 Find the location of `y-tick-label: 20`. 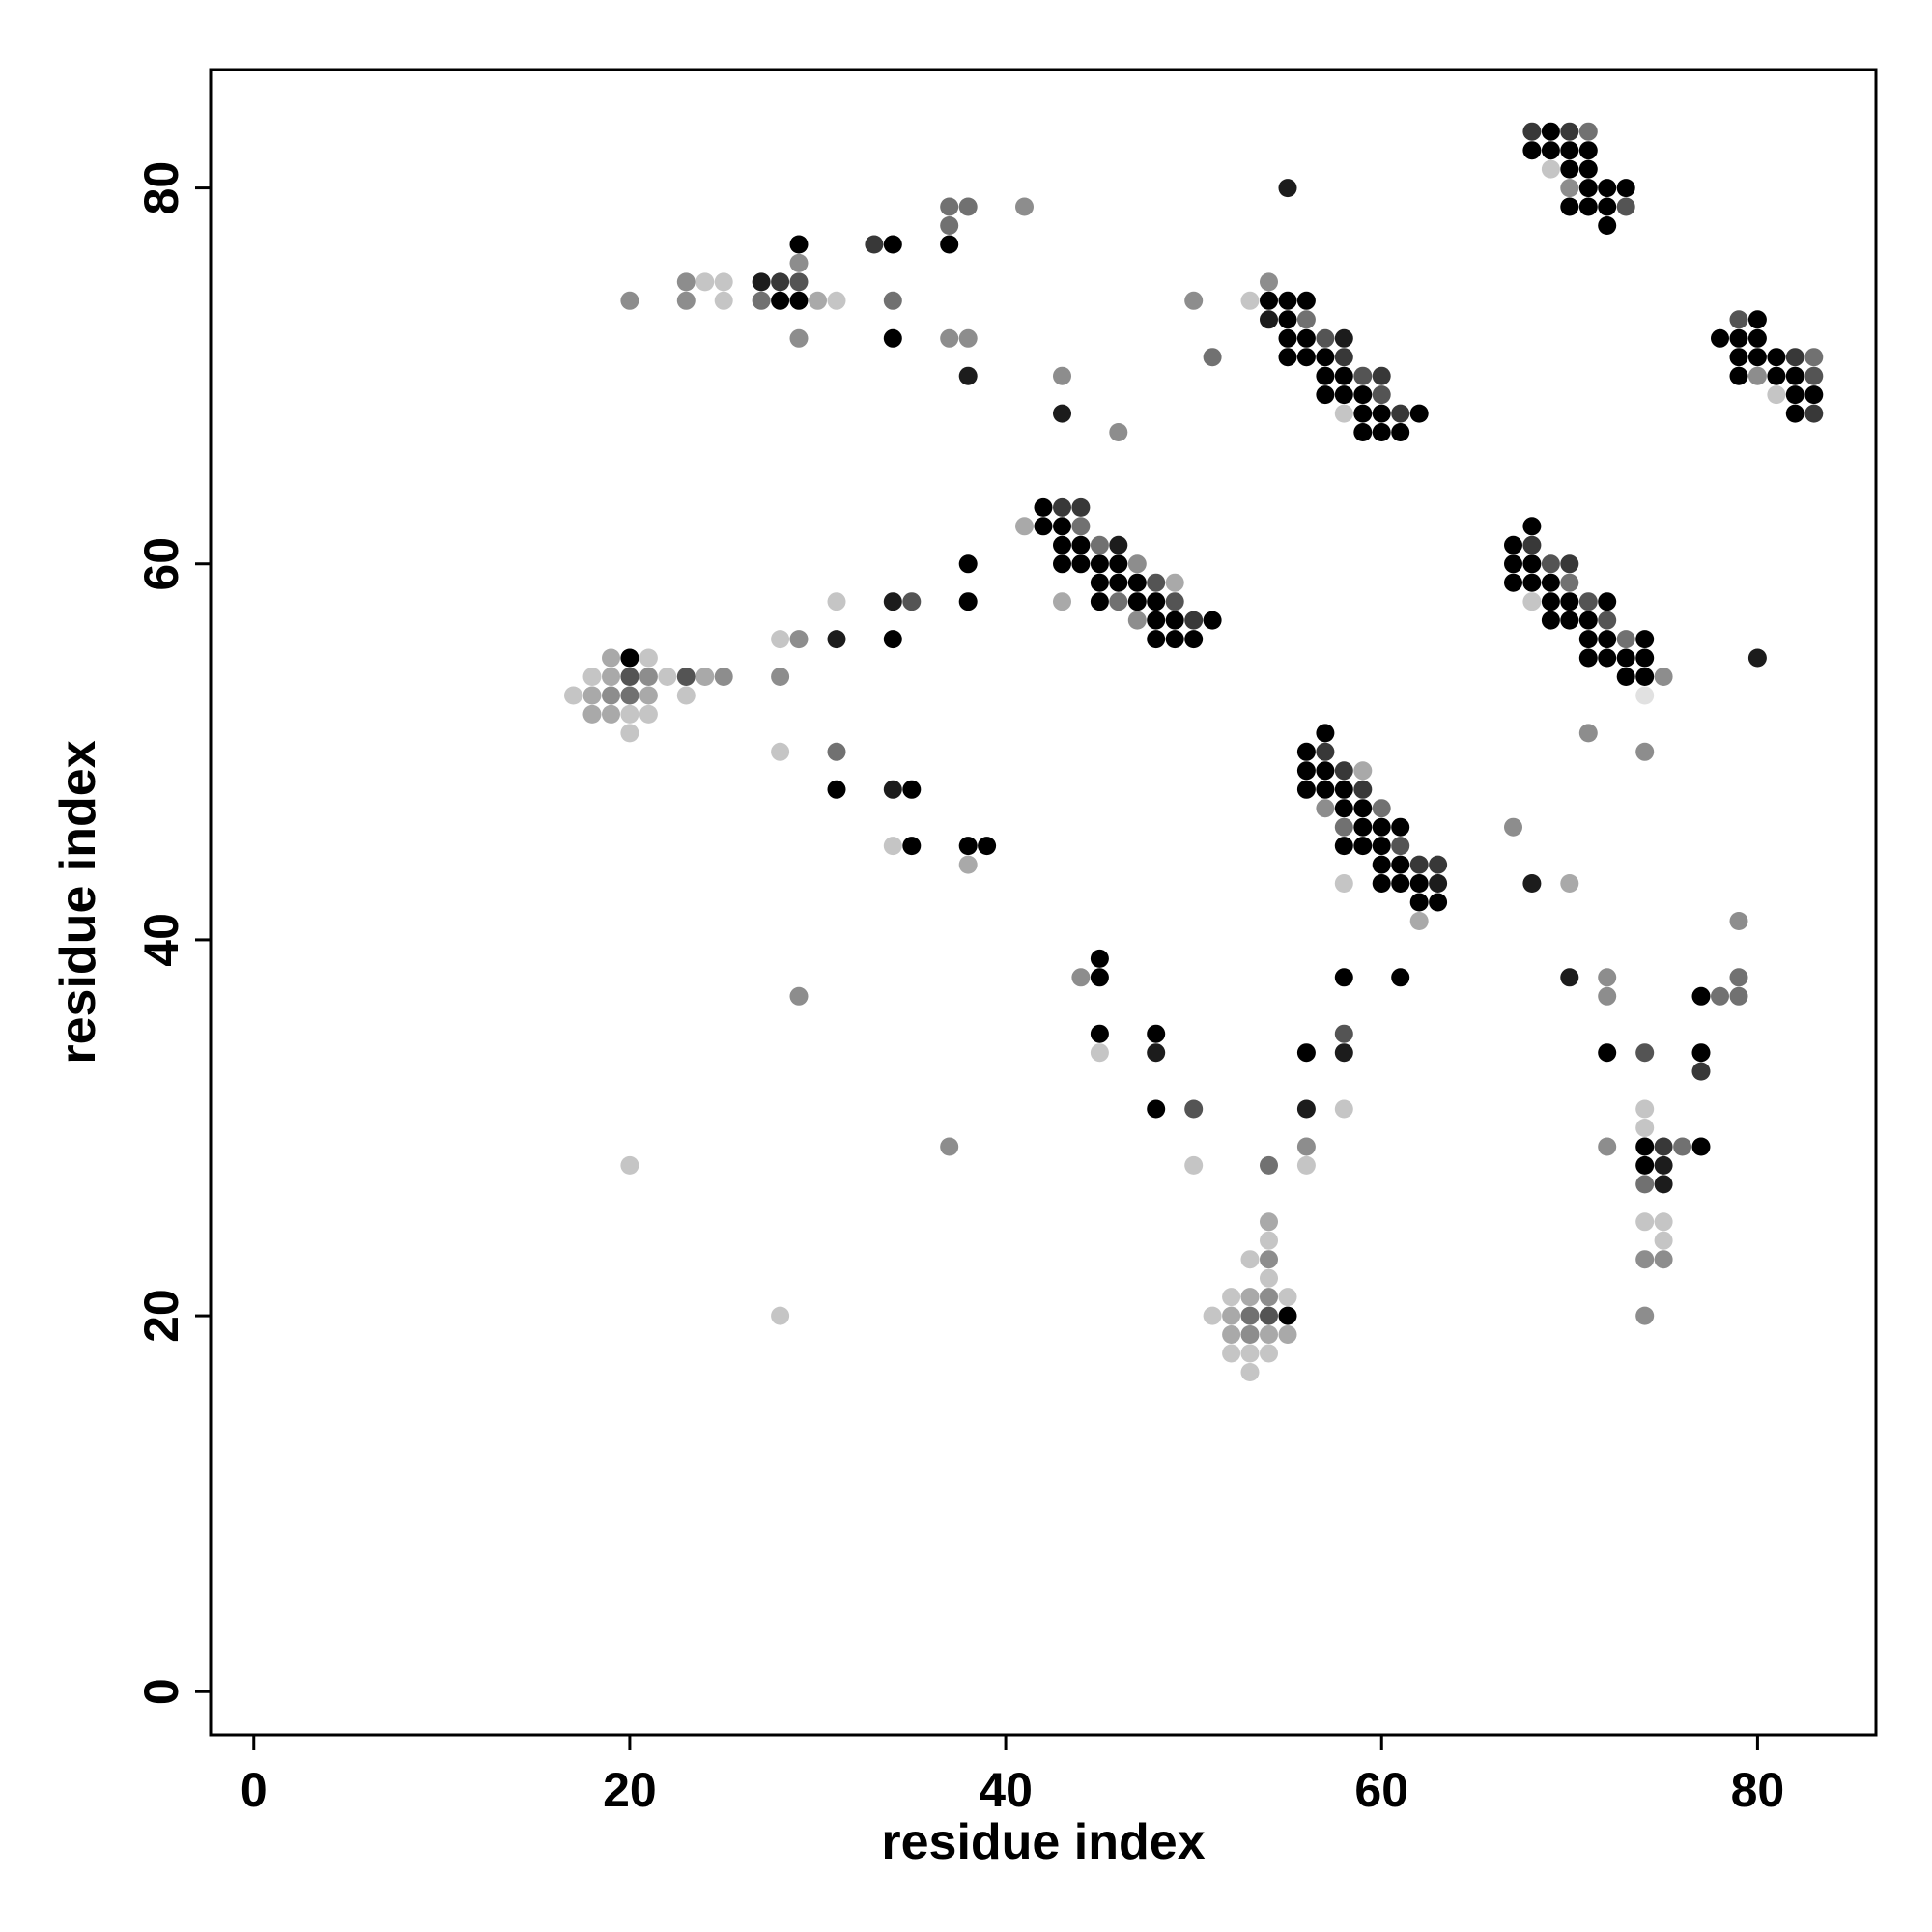

y-tick-label: 20 is located at coordinates (161, 1316).